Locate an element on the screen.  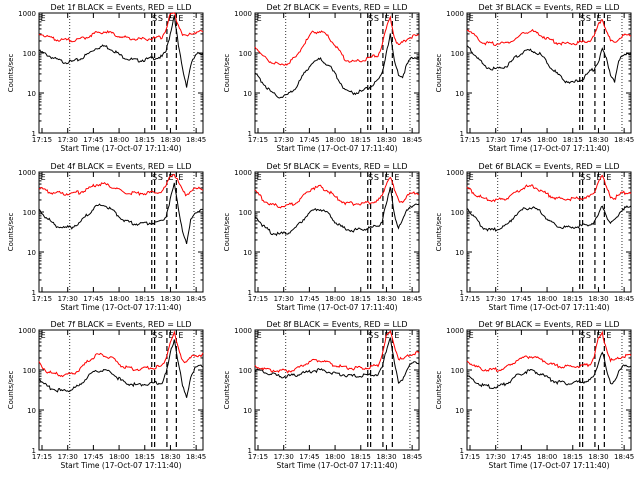
panel-title: Det 2f BLACK = Events, RED = LLD is located at coordinates (336, 7).